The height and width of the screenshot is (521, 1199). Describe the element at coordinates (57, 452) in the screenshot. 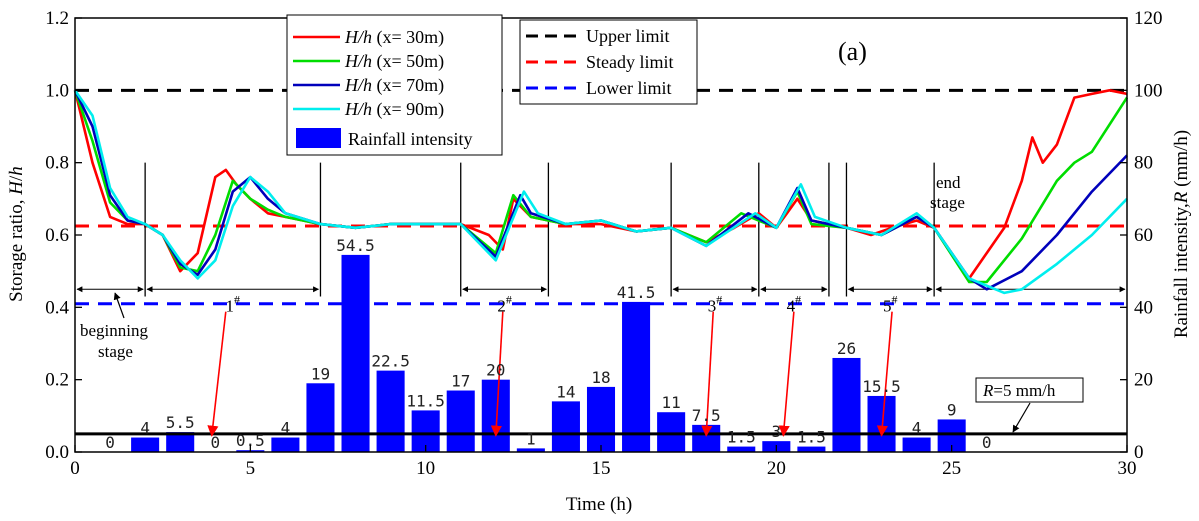

I see `y-left-tick-label: 0.0` at that location.